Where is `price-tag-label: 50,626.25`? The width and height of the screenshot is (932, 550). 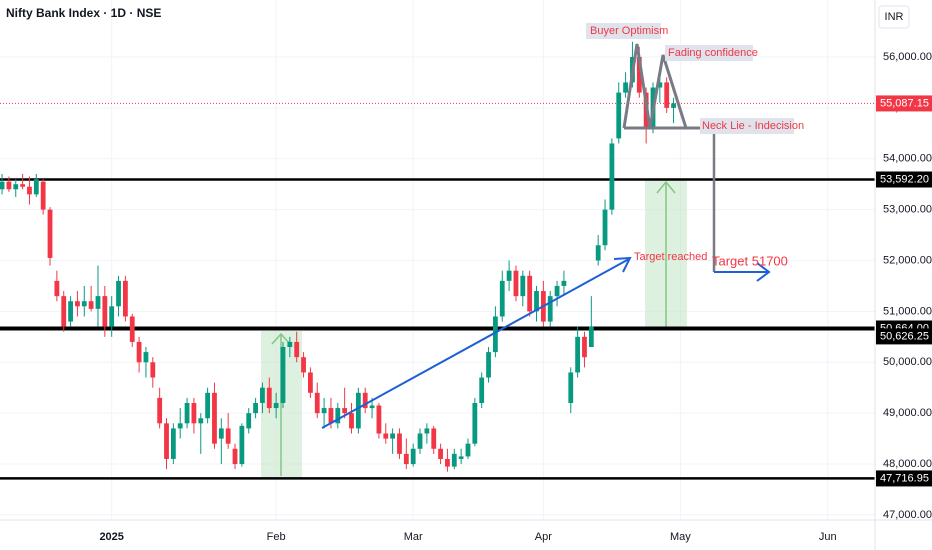
price-tag-label: 50,626.25 is located at coordinates (904, 336).